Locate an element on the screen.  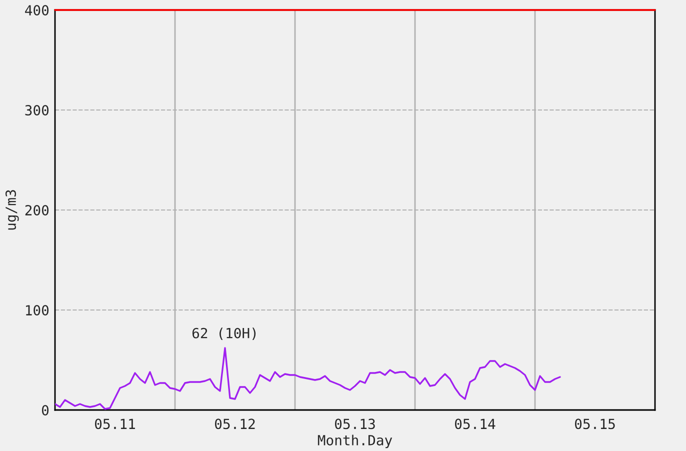
x-tick-label: 05.13 is located at coordinates (355, 424).